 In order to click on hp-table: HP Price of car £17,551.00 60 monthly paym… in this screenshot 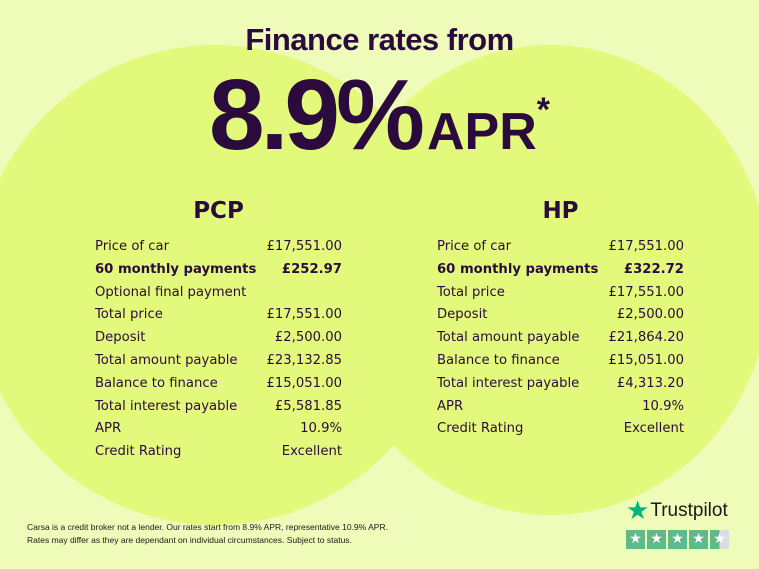, I will do `click(560, 319)`.